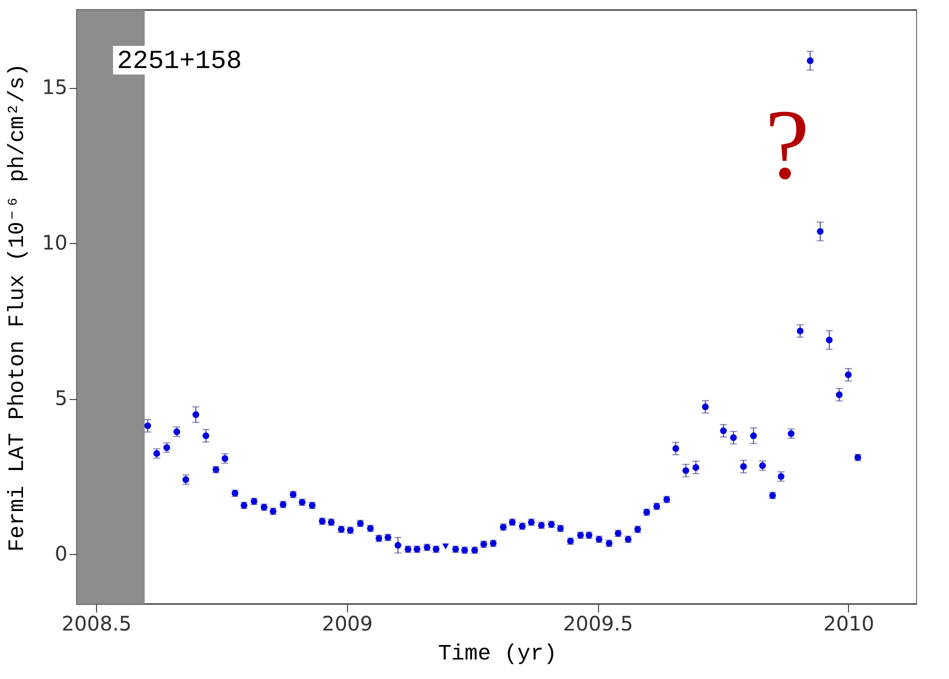 The height and width of the screenshot is (679, 949). I want to click on x-tick-label: 2008.5, so click(97, 624).